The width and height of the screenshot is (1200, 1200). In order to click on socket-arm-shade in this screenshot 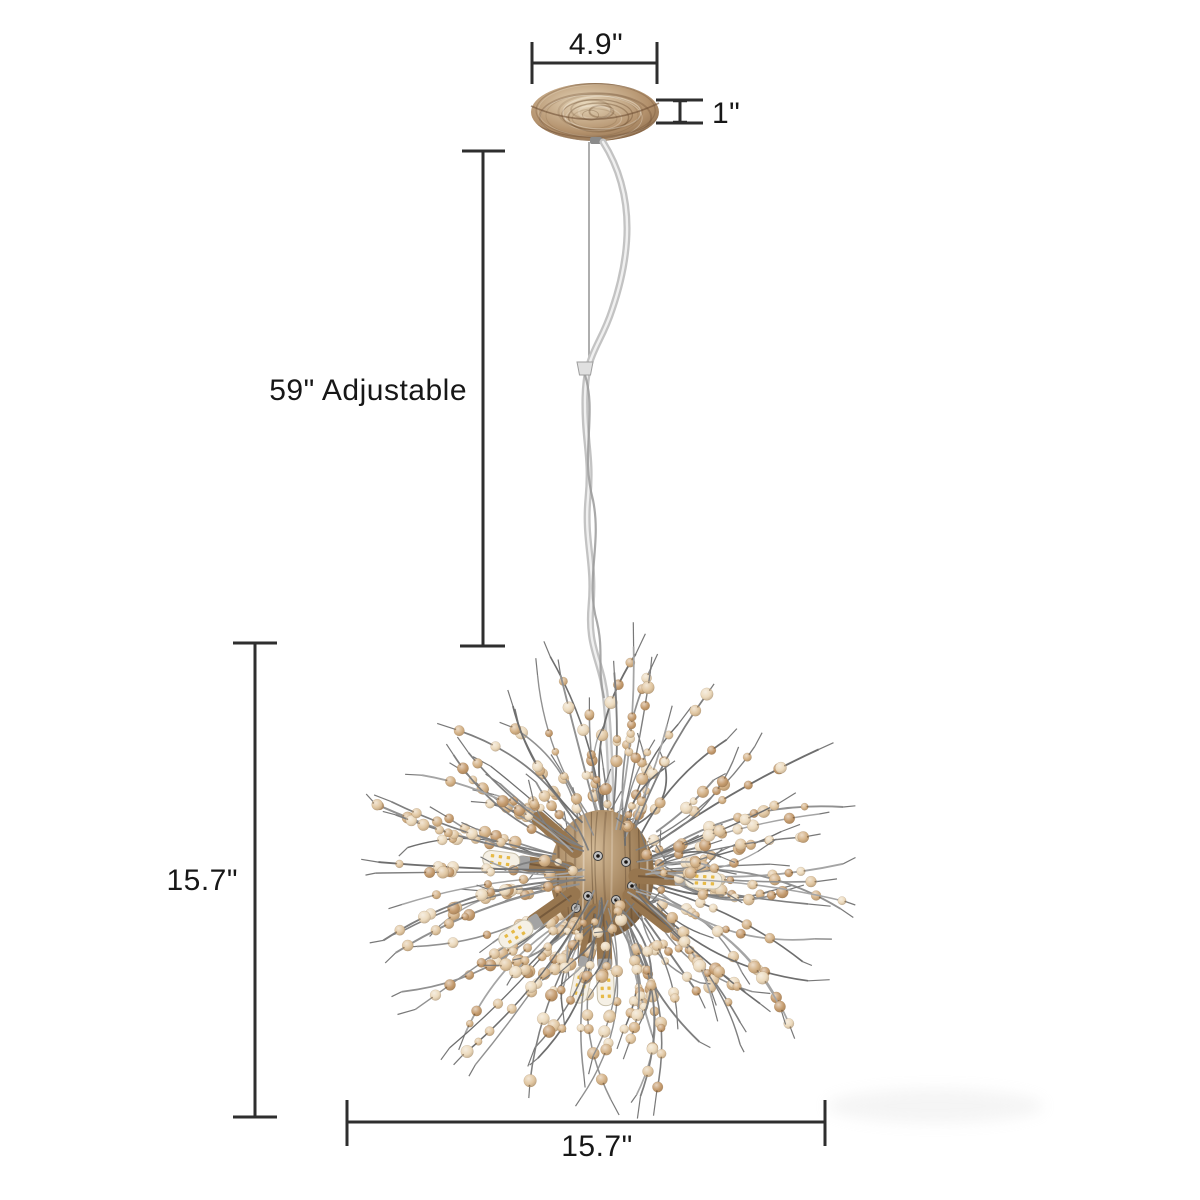, I will do `click(554, 908)`.